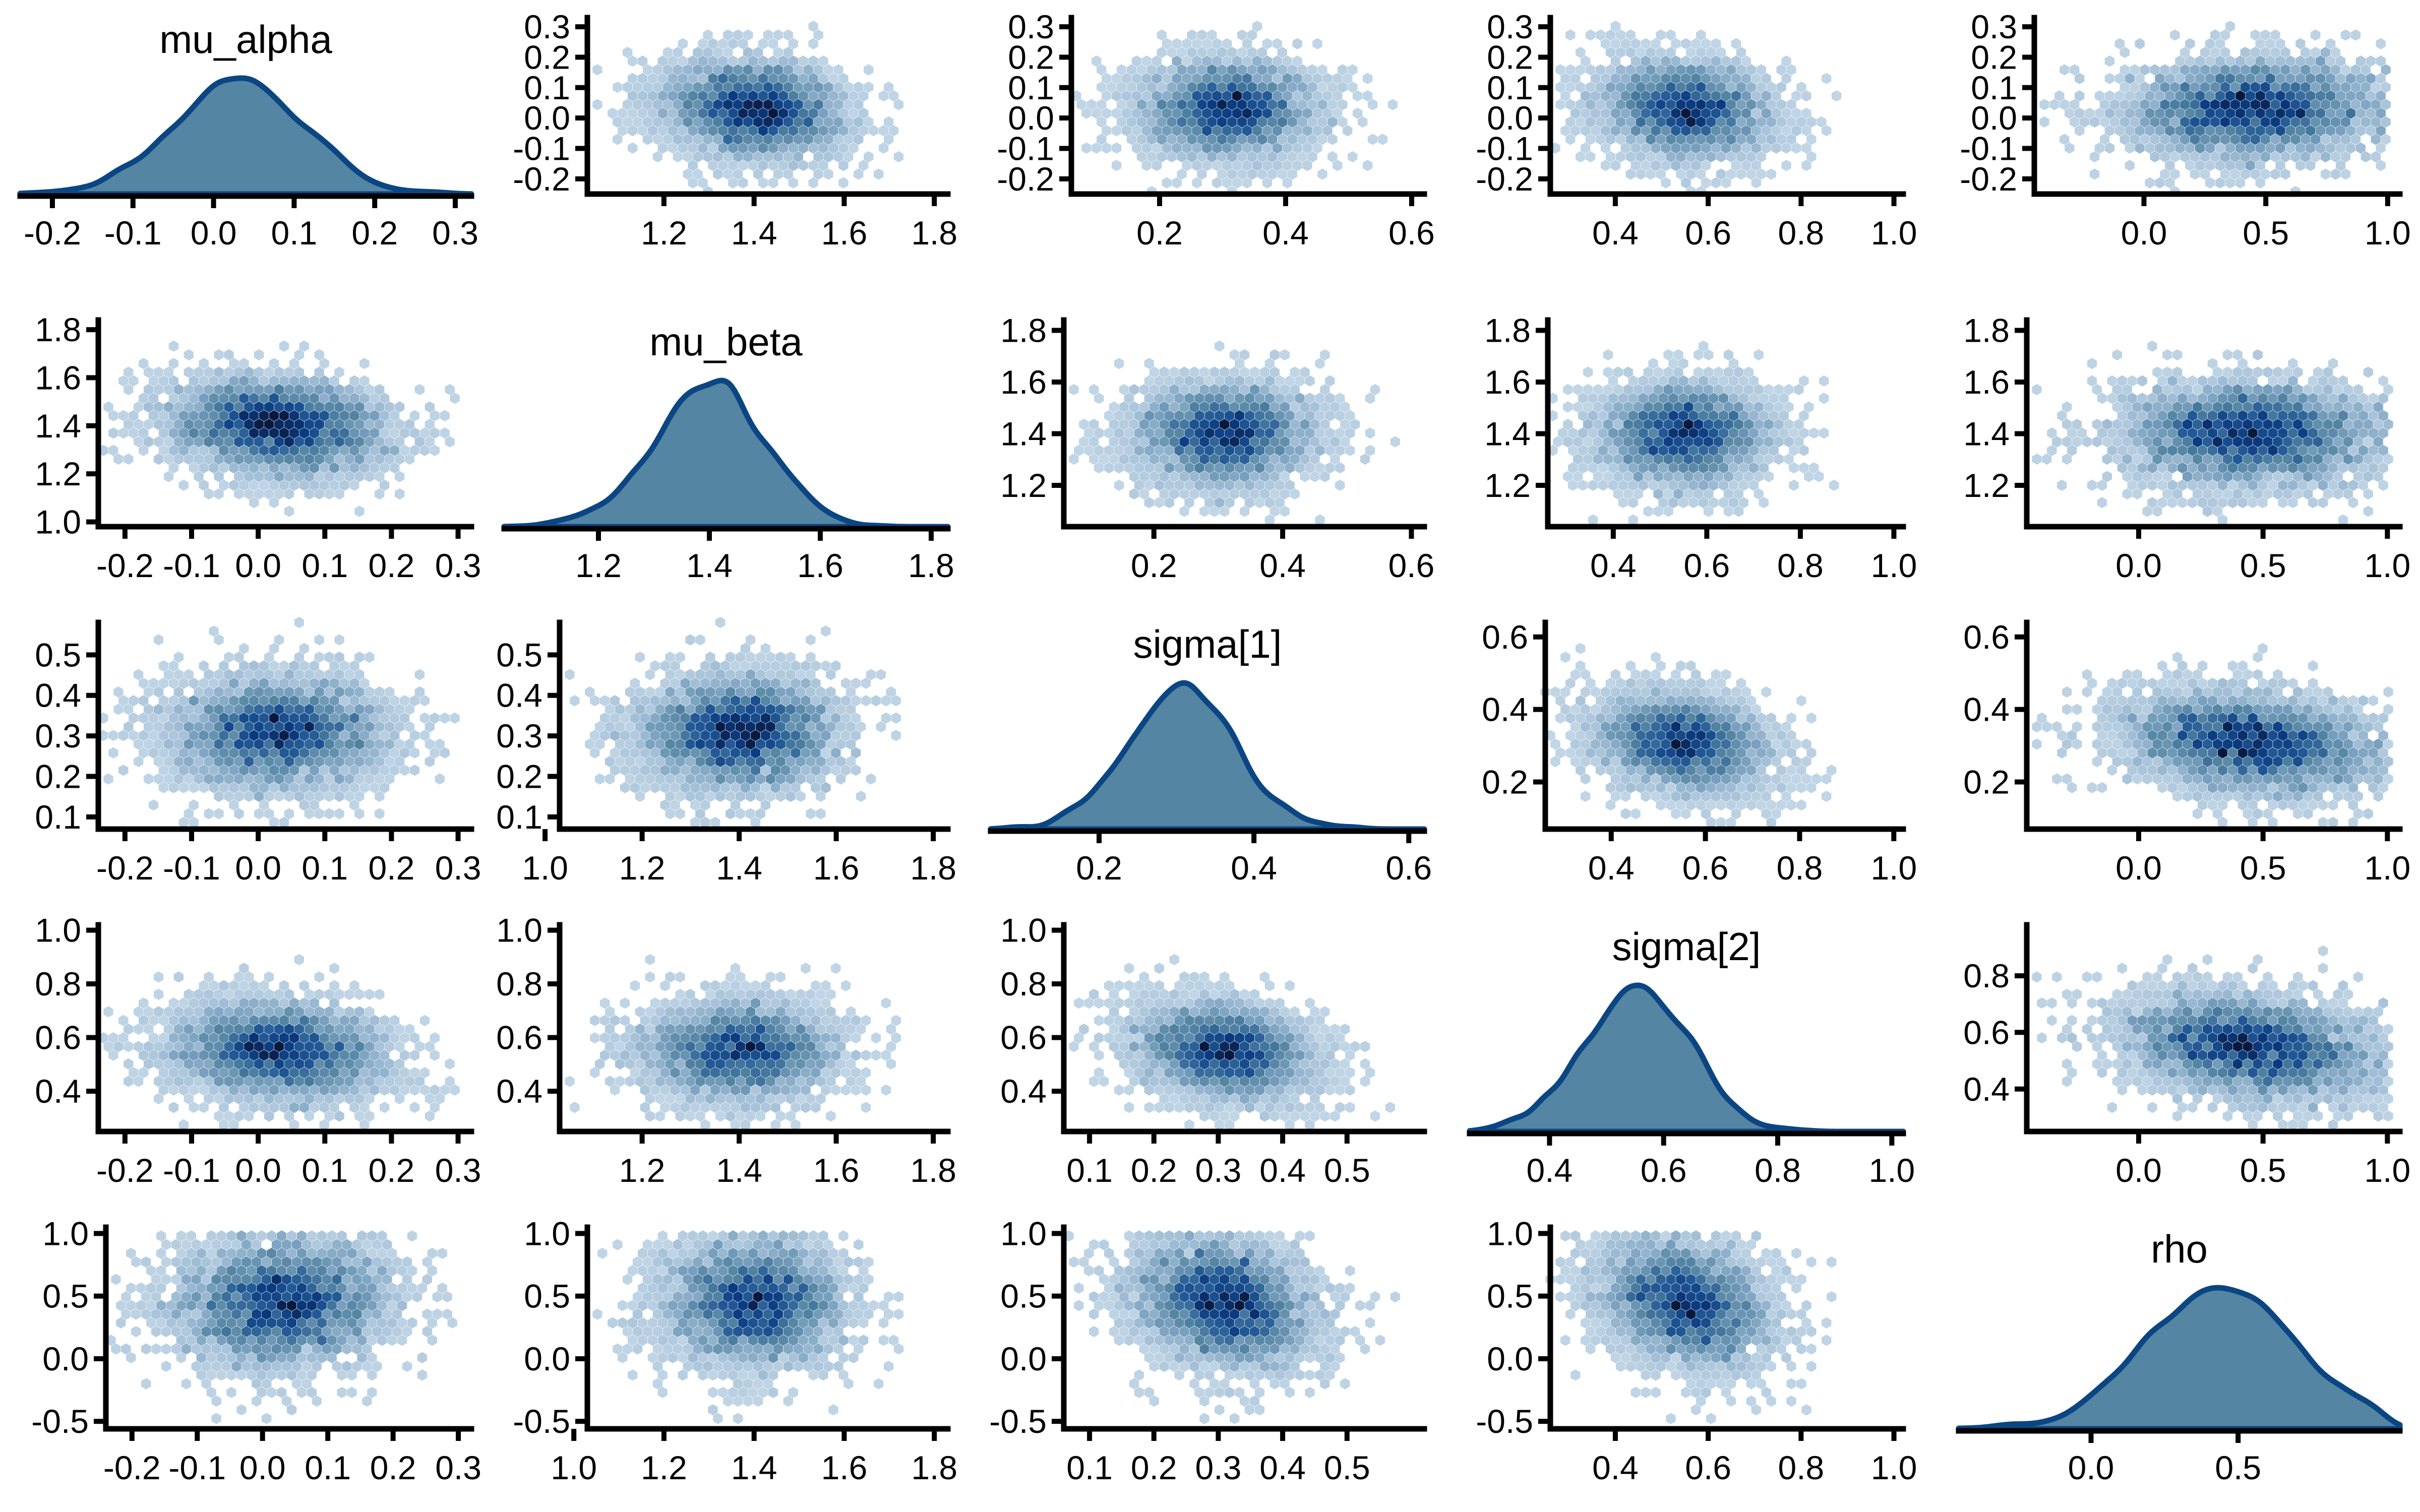 This screenshot has height=1512, width=2420. Describe the element at coordinates (931, 566) in the screenshot. I see `x-tick-label: 1.8` at that location.